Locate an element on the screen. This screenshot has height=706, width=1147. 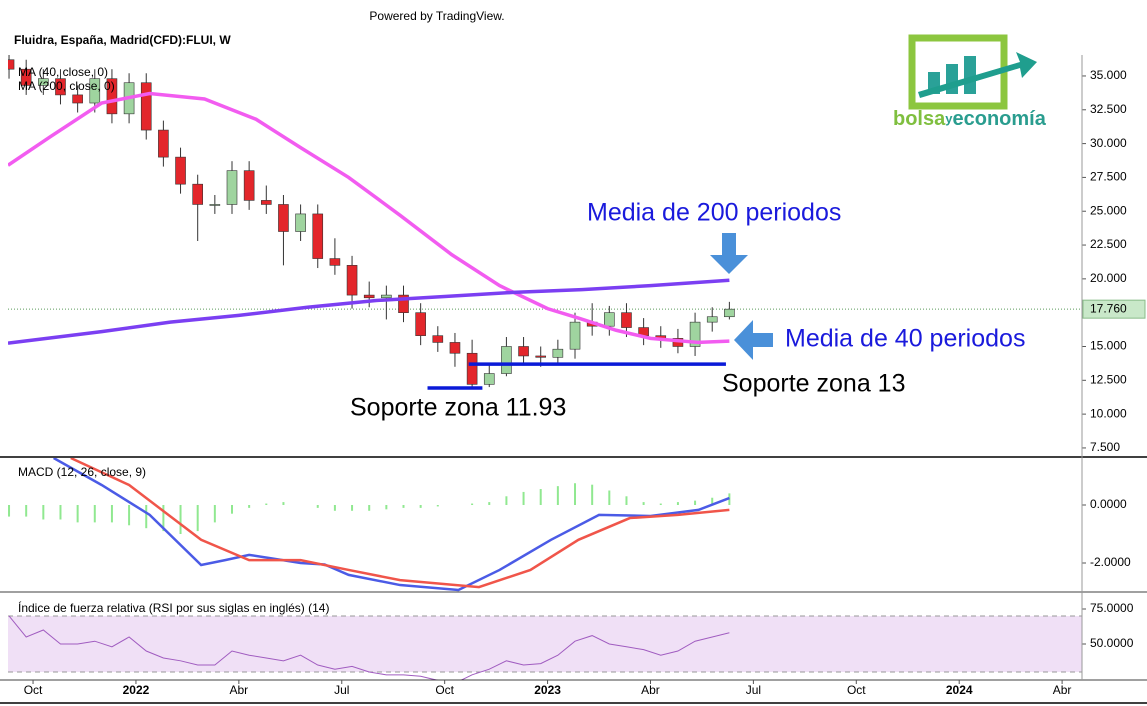
y-tick-label: 50.0000 is located at coordinates (1112, 643).